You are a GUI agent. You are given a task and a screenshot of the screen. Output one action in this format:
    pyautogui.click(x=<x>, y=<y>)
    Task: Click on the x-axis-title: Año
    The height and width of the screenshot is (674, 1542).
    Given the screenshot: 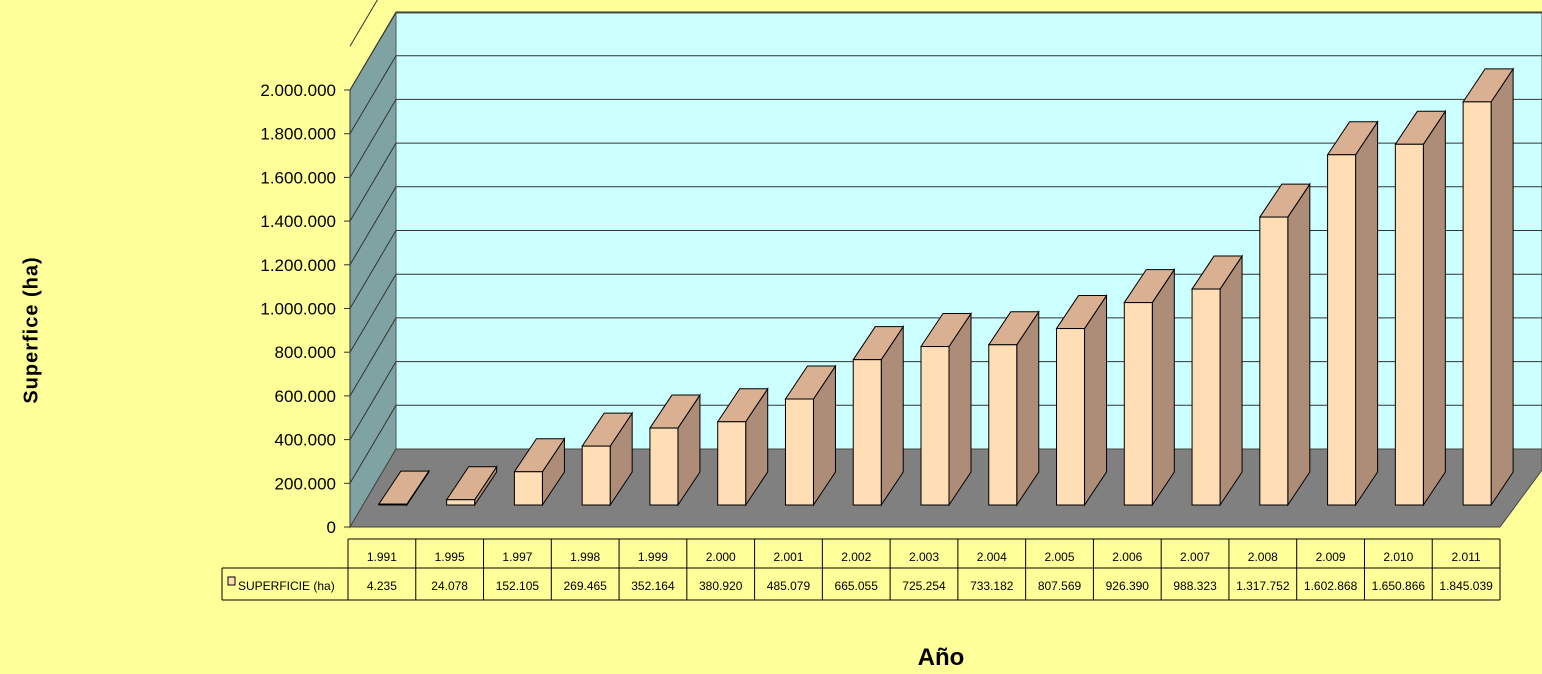 What is the action you would take?
    pyautogui.click(x=941, y=657)
    